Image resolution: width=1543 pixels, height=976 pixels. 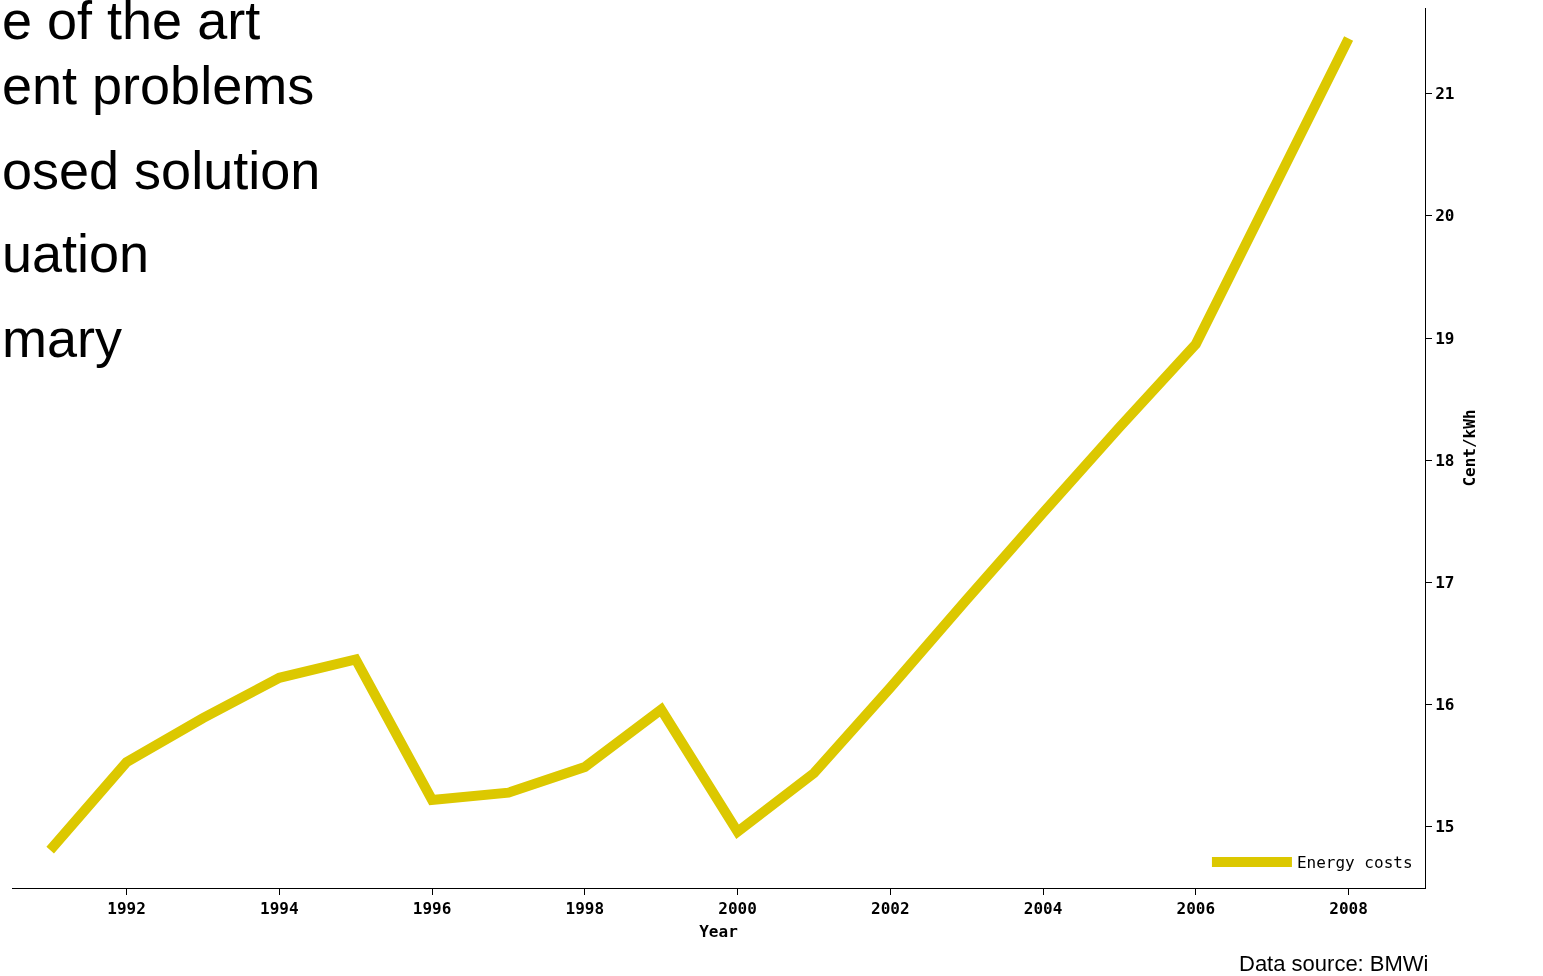 I want to click on x-tick-label: 1996, so click(x=432, y=909).